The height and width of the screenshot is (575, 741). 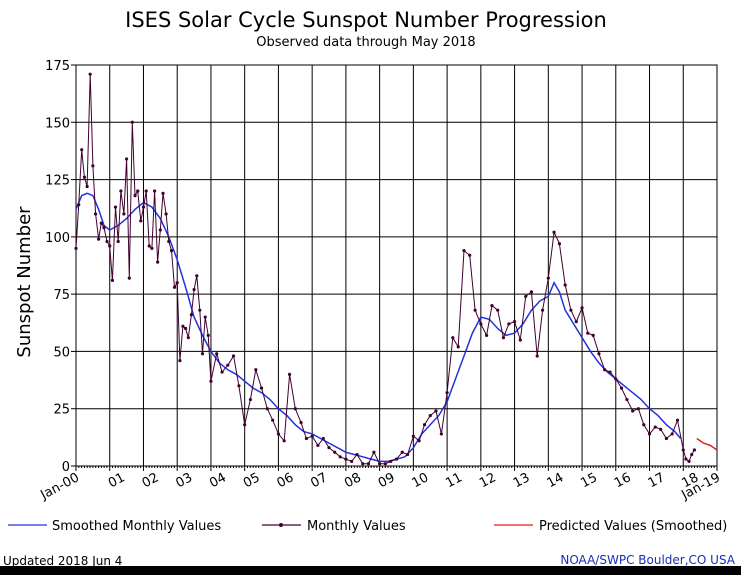 What do you see at coordinates (365, 42) in the screenshot?
I see `chart-subtitle: Observed data through May 2018` at bounding box center [365, 42].